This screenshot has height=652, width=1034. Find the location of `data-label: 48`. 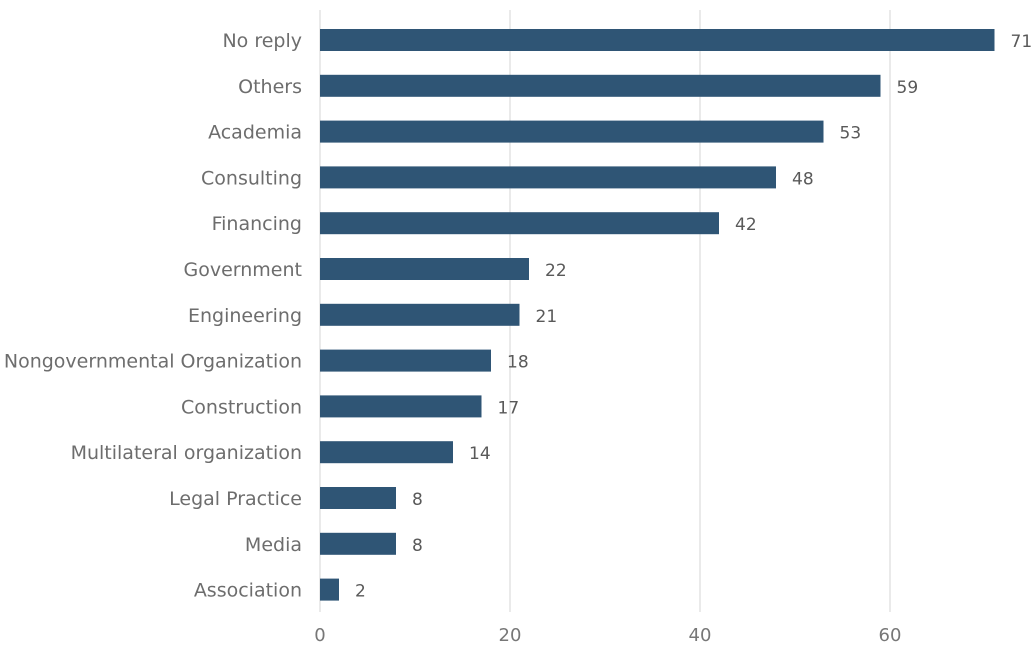

data-label: 48 is located at coordinates (803, 179).